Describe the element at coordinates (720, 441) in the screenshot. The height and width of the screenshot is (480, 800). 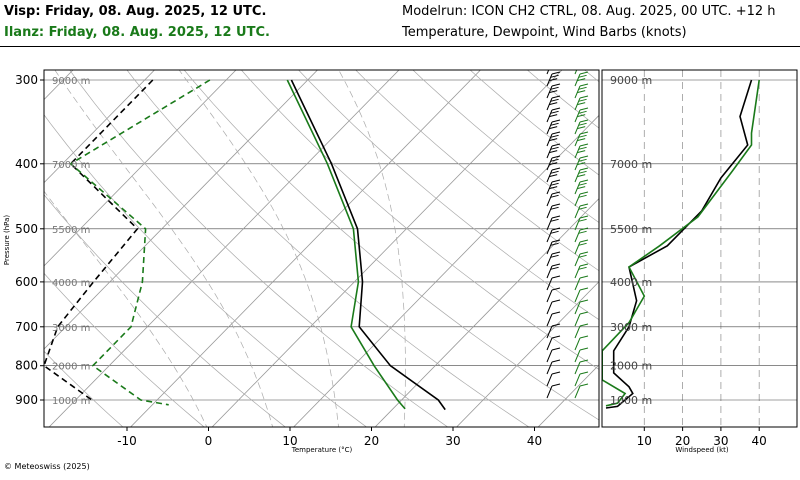
I see `wind-x-tick-label: 30` at that location.